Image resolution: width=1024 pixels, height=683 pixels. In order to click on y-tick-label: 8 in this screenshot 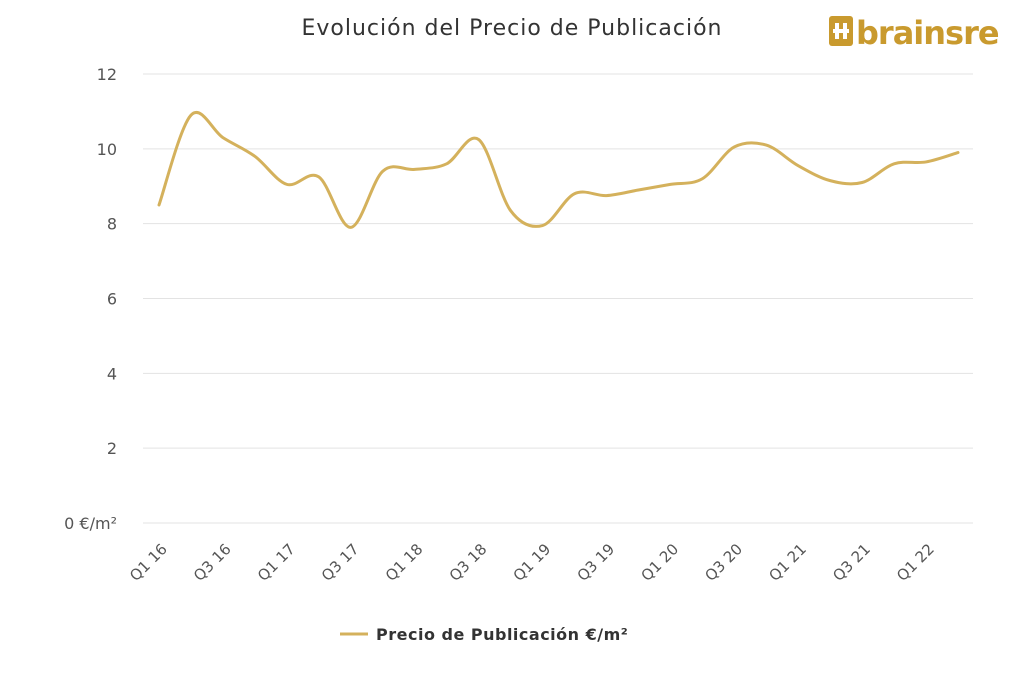, I will do `click(112, 224)`.